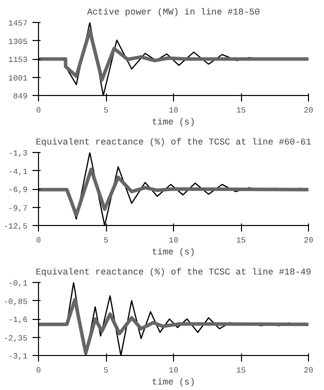 The image size is (324, 390). I want to click on y-tick-label: -4,1, so click(18, 172).